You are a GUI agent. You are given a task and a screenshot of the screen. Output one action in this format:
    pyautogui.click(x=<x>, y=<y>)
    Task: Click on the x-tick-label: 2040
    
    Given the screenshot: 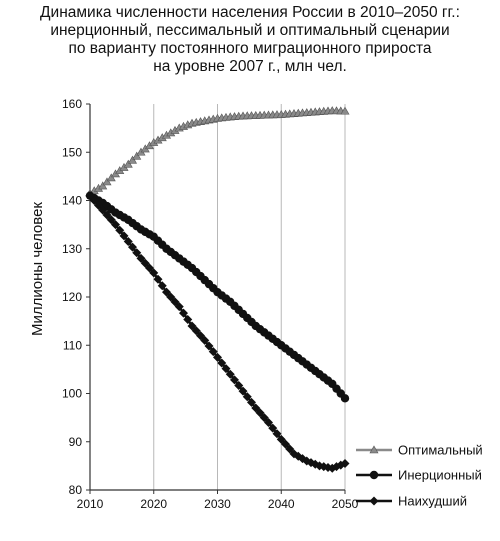 What is the action you would take?
    pyautogui.click(x=281, y=504)
    